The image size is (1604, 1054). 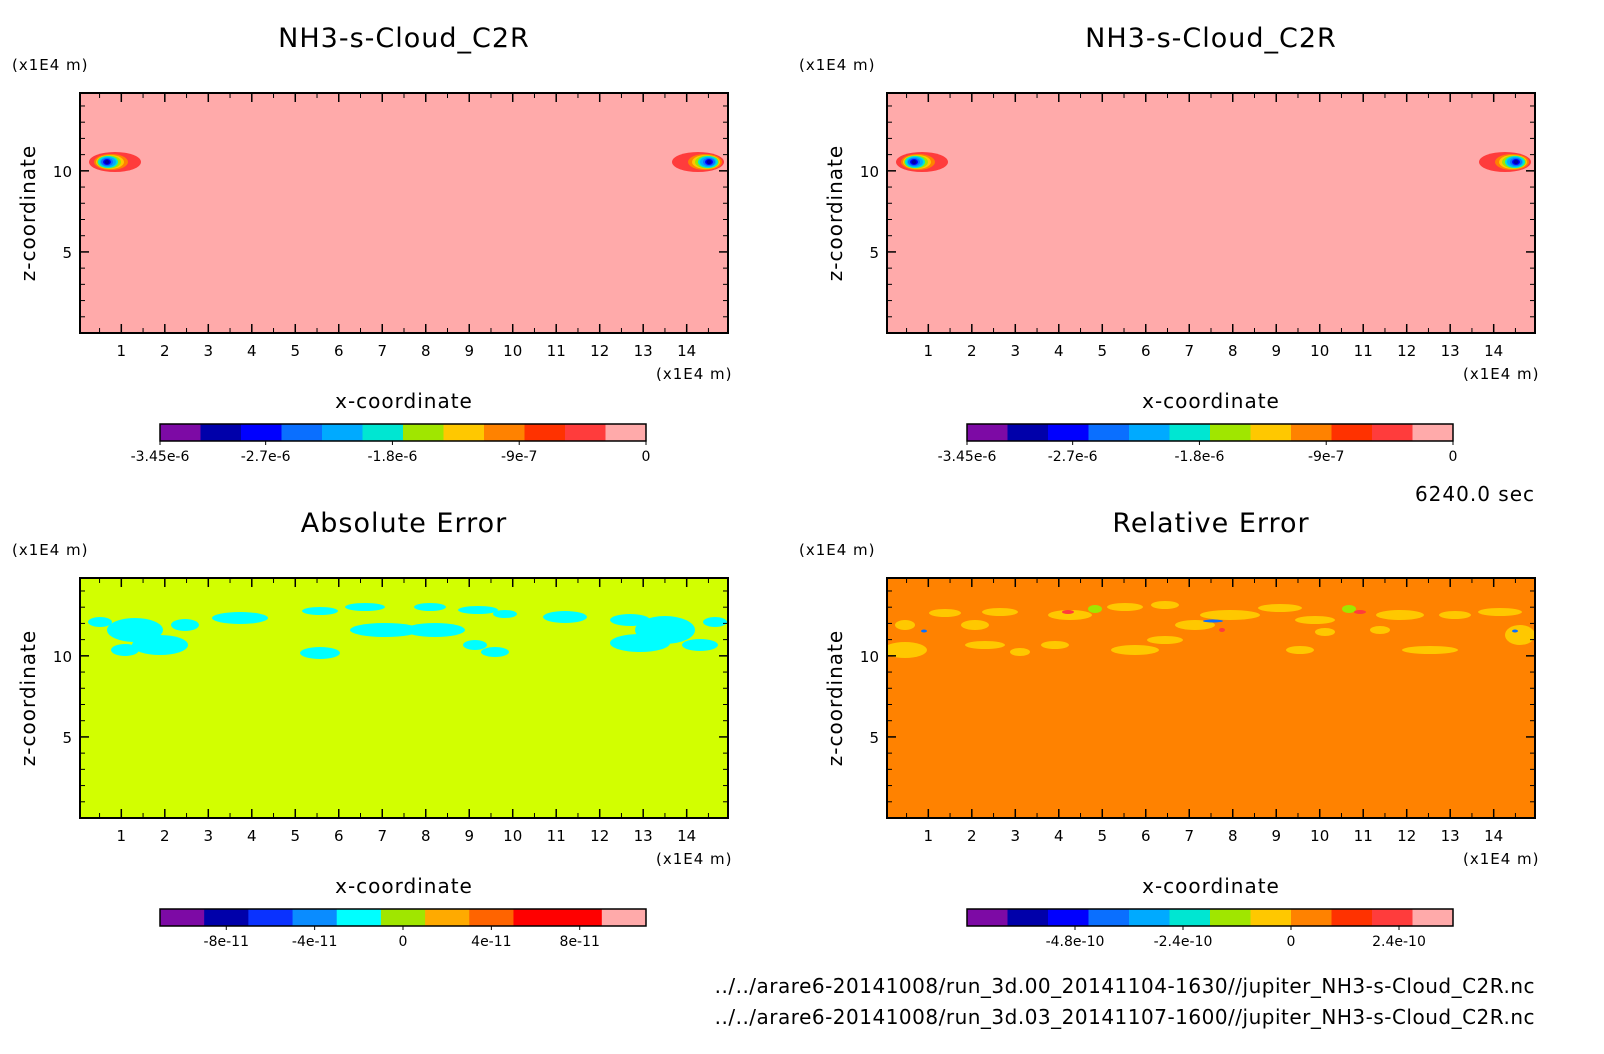 I want to click on x-tick-label: 14, so click(x=686, y=351).